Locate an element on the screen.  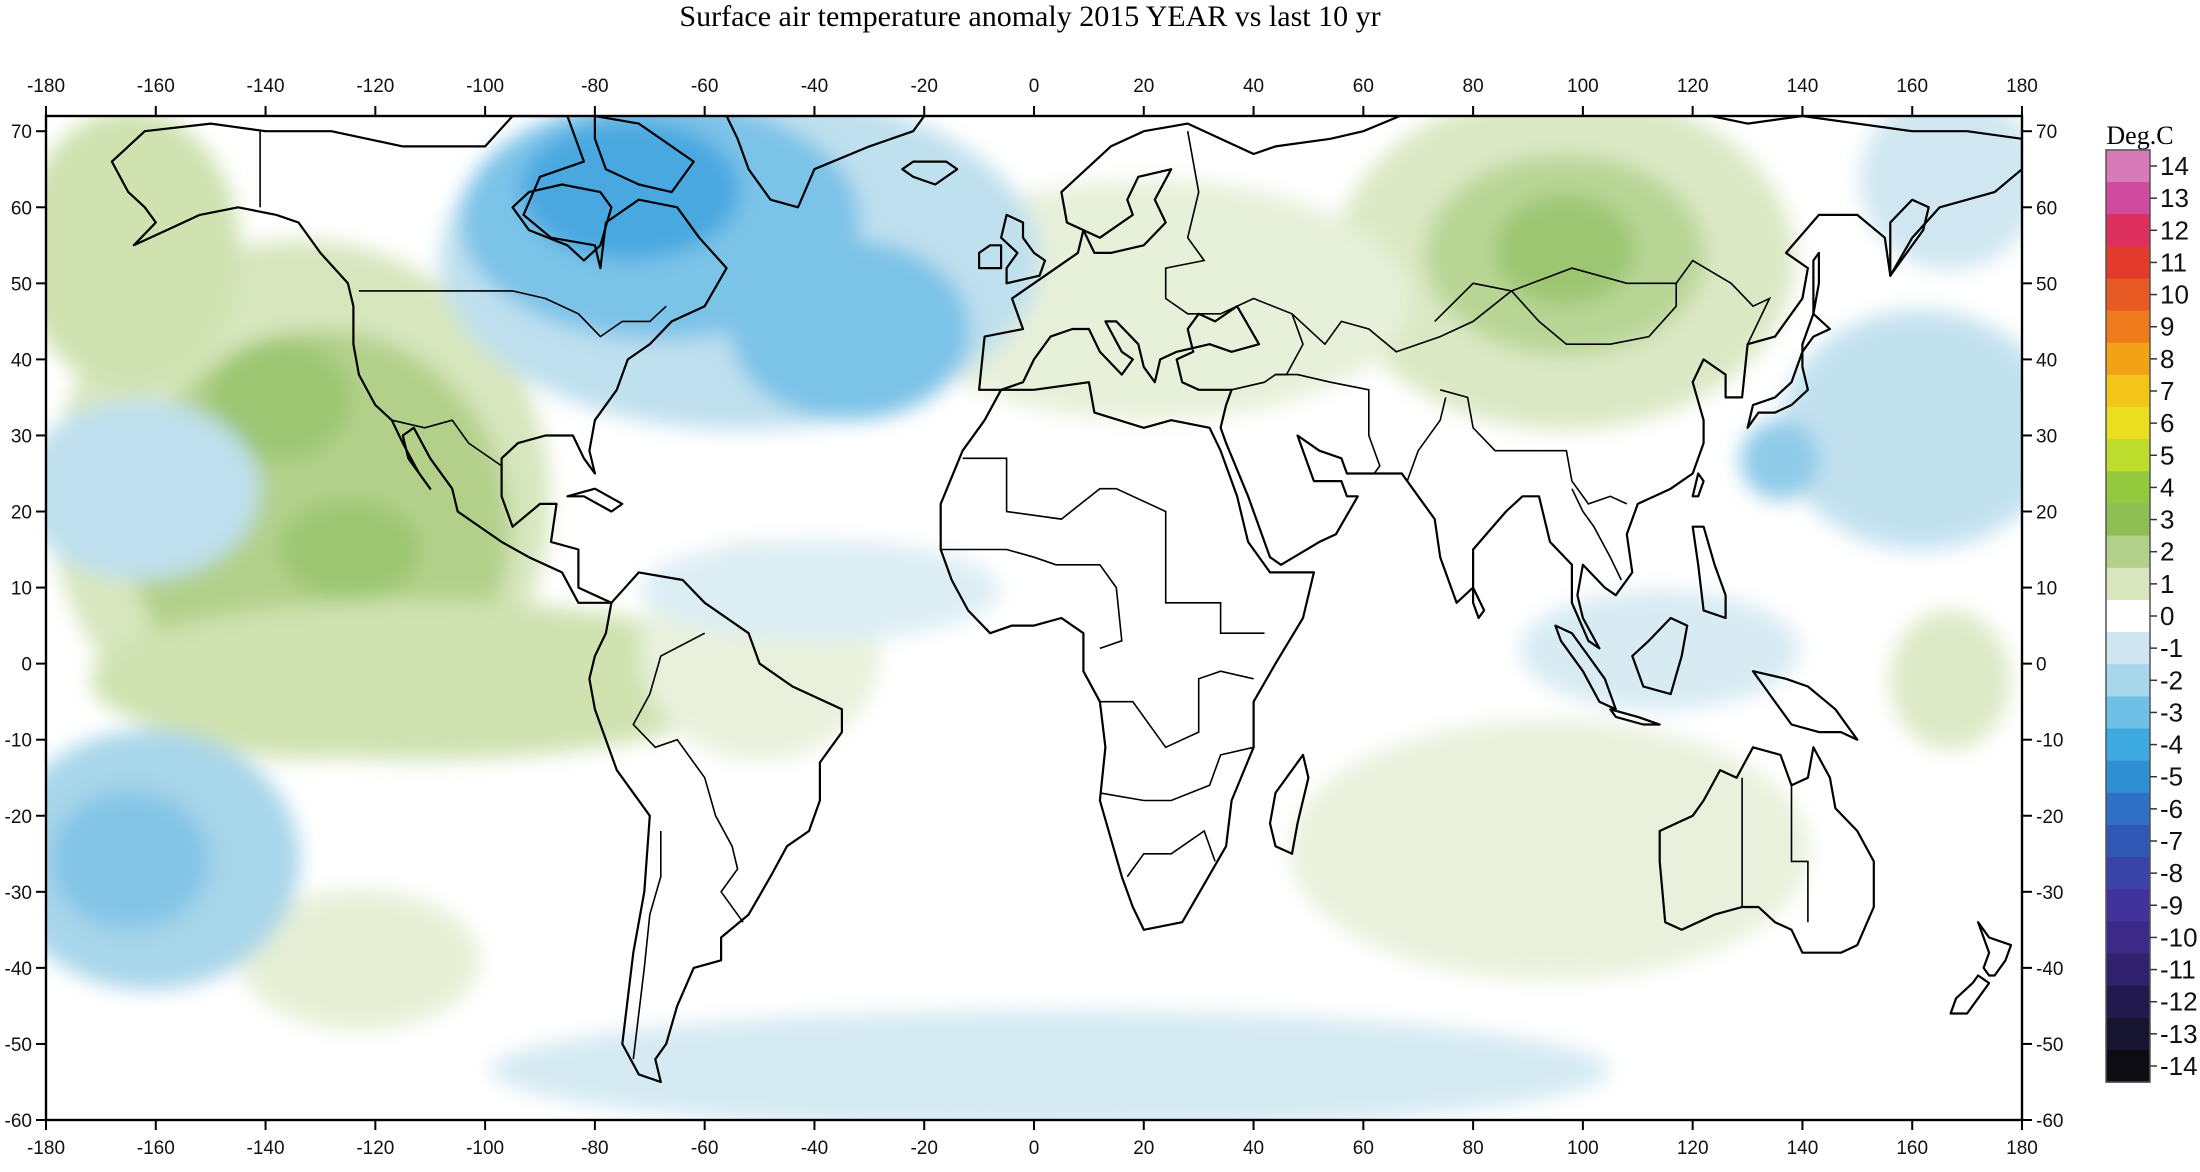
lat-tick-label-right: -50 is located at coordinates (2049, 1045).